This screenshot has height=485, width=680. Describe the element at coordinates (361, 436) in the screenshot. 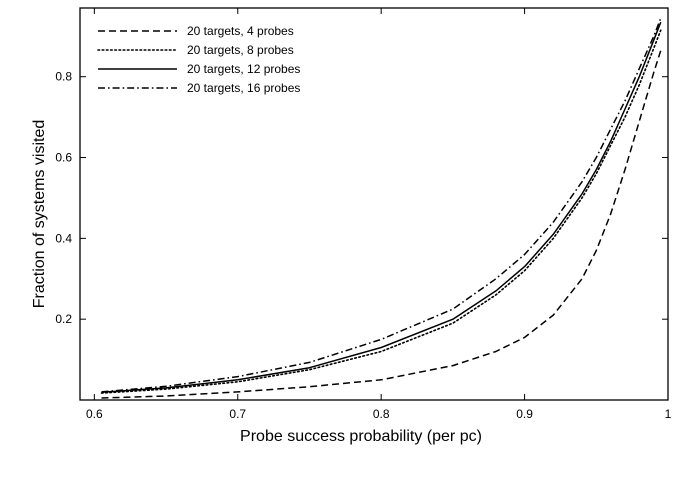

I see `x-axis-label: Probe success probability (per pc)` at that location.